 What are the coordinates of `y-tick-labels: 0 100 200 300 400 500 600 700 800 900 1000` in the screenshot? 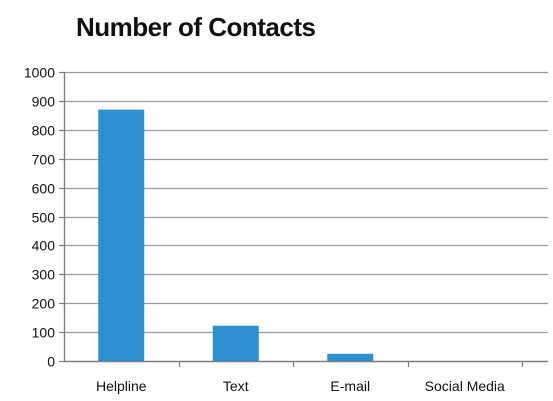 It's located at (39, 217).